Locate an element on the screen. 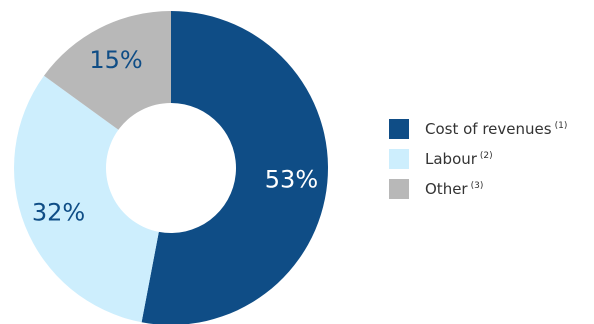  slice-label-labour: 32% is located at coordinates (58, 213).